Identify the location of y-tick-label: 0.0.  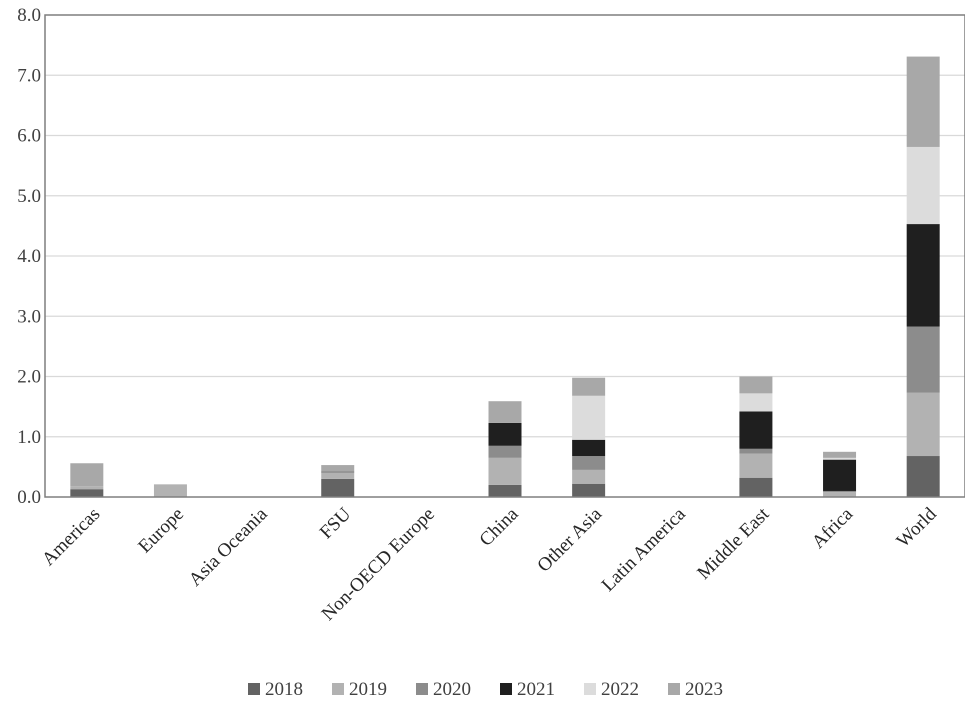
(29, 497).